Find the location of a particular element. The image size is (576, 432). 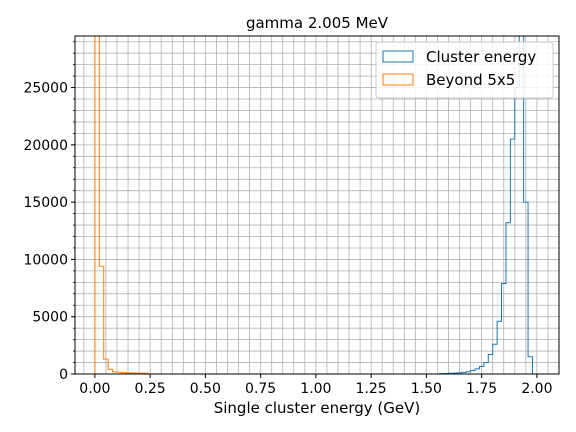

legend-box is located at coordinates (464, 70).